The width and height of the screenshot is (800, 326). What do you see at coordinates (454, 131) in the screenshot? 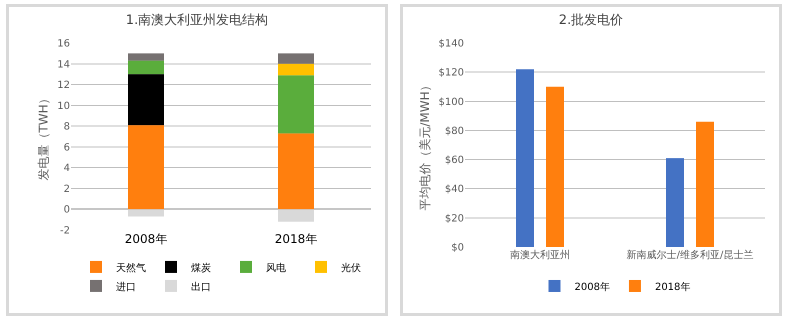
I see `y-tick-label: $80` at bounding box center [454, 131].